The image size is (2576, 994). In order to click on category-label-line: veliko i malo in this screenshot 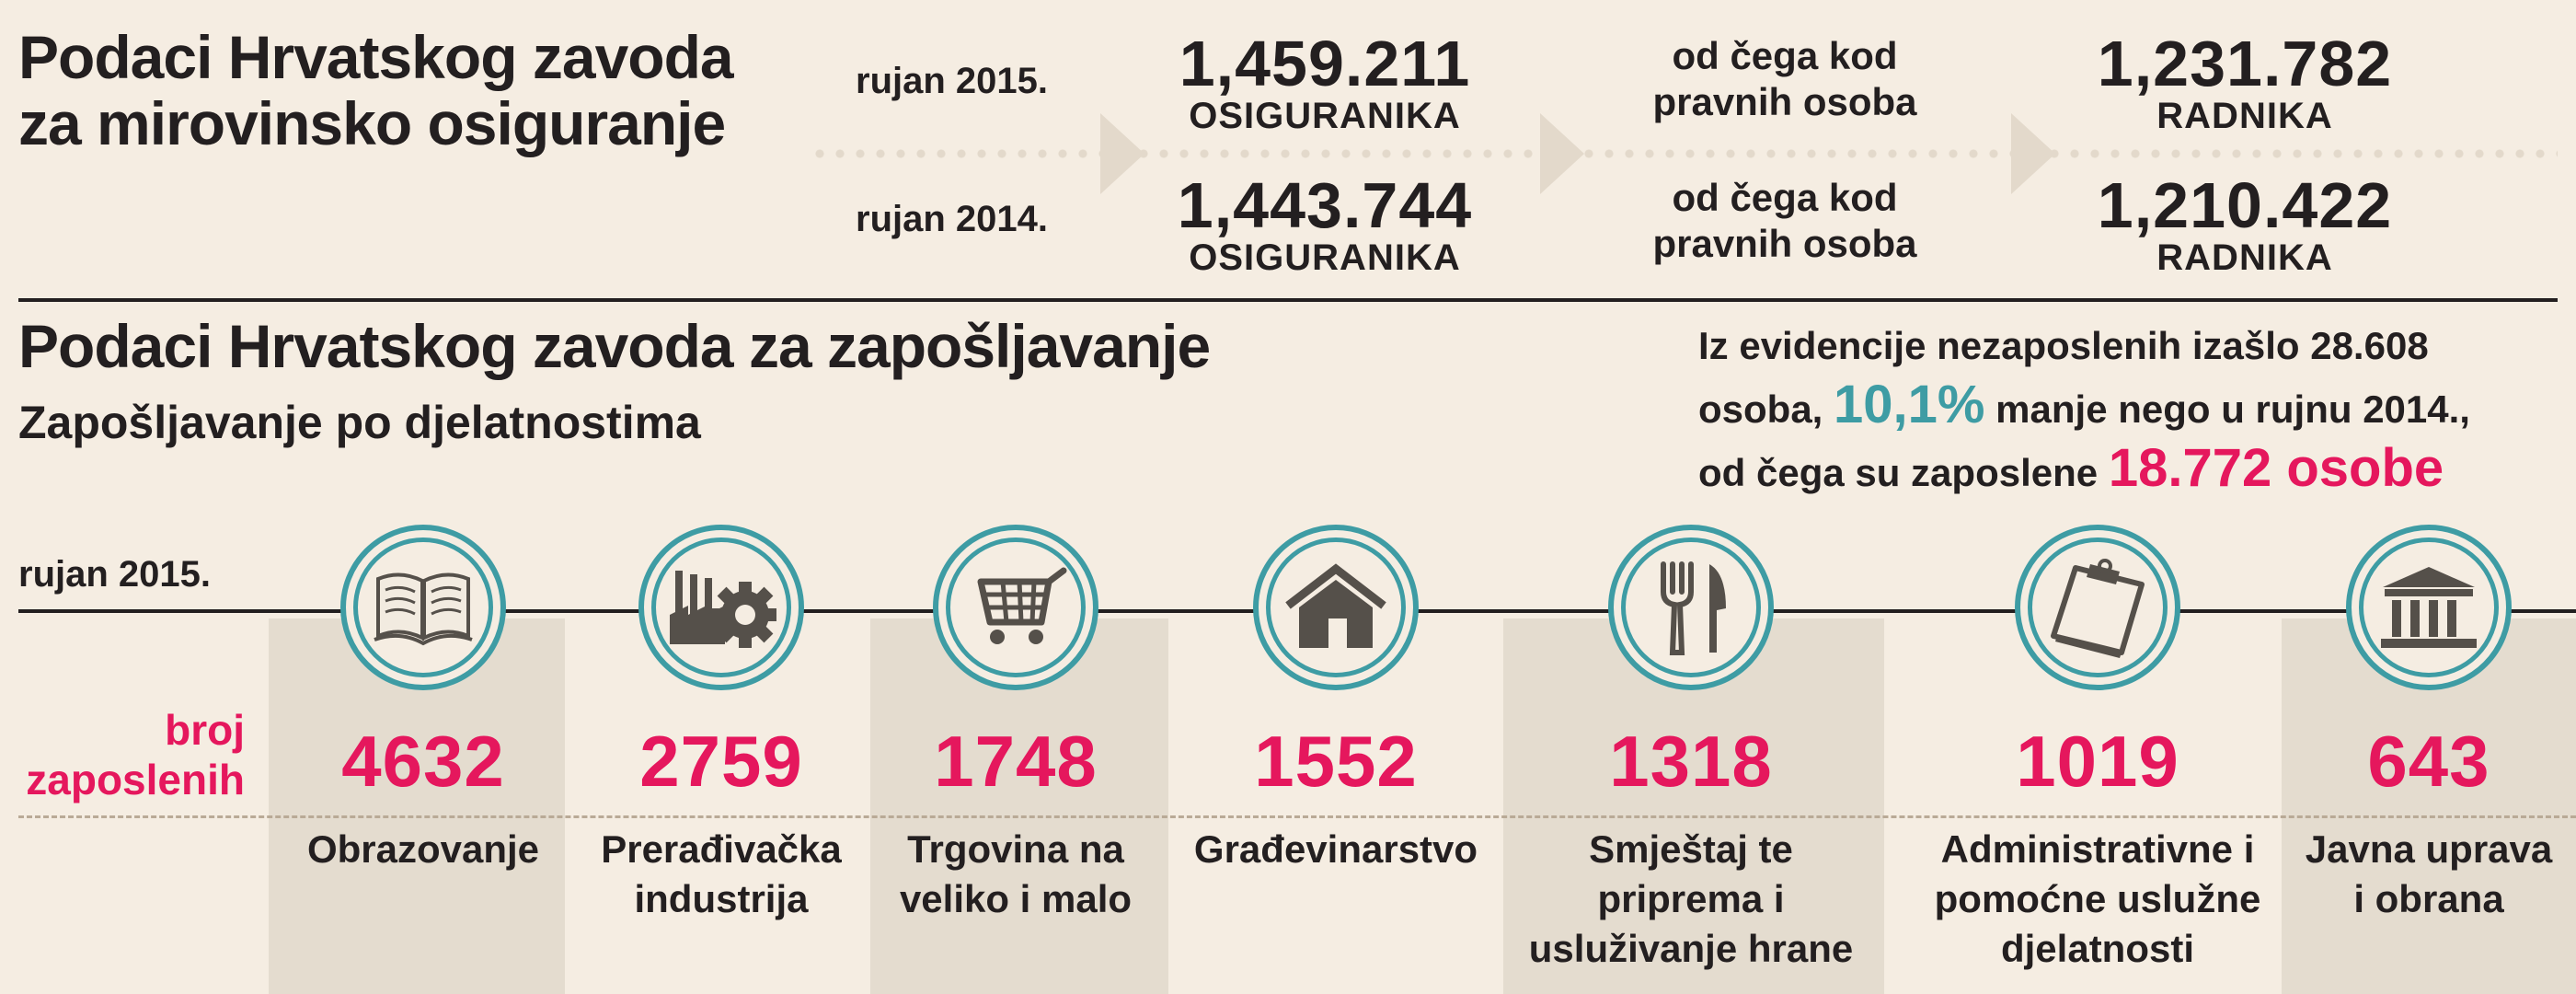, I will do `click(1016, 898)`.